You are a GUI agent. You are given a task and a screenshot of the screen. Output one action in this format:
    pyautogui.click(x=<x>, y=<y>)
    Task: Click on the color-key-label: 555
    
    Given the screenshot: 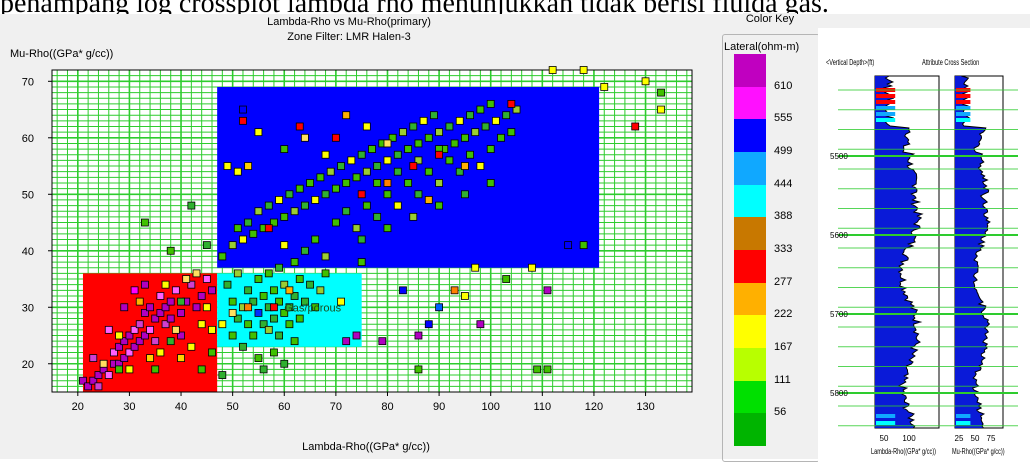 What is the action you would take?
    pyautogui.click(x=783, y=118)
    